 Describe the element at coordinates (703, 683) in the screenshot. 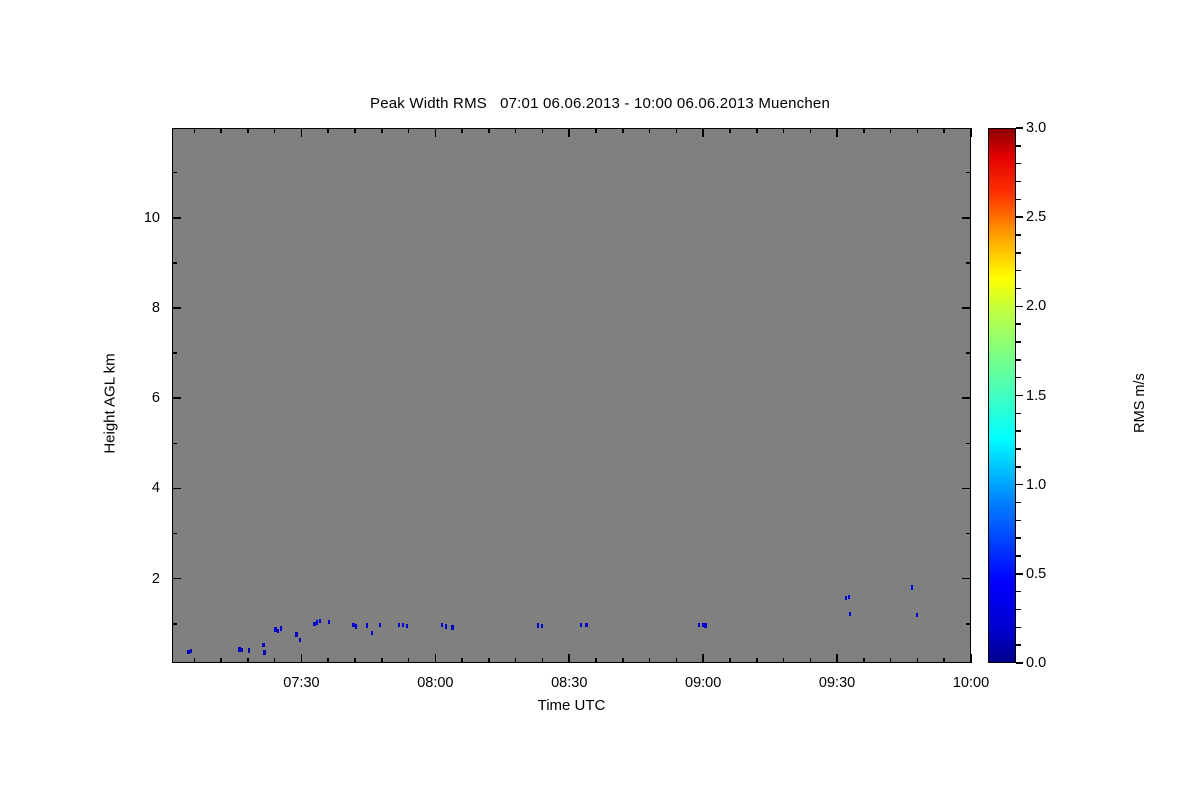

I see `x-tick-label: 09:00` at that location.